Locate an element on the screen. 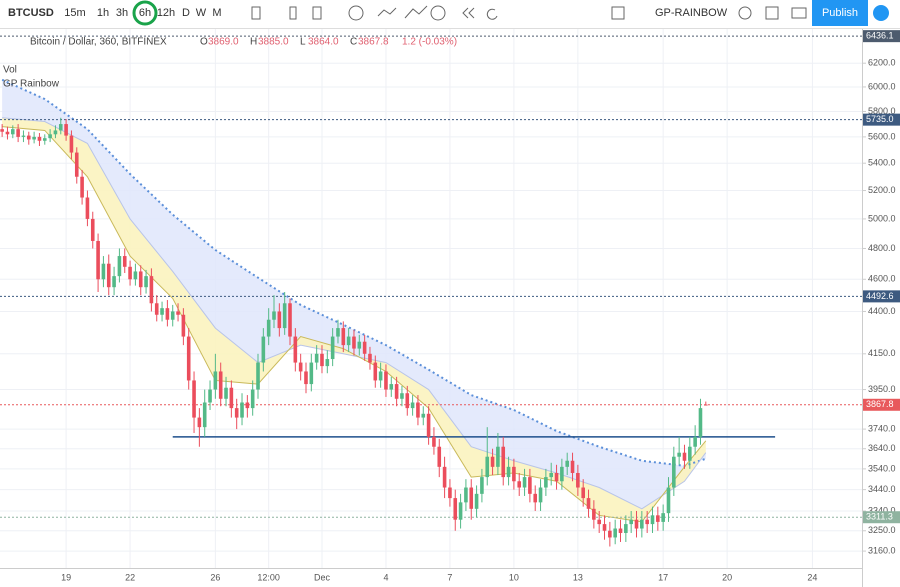  publish-button is located at coordinates (840, 13).